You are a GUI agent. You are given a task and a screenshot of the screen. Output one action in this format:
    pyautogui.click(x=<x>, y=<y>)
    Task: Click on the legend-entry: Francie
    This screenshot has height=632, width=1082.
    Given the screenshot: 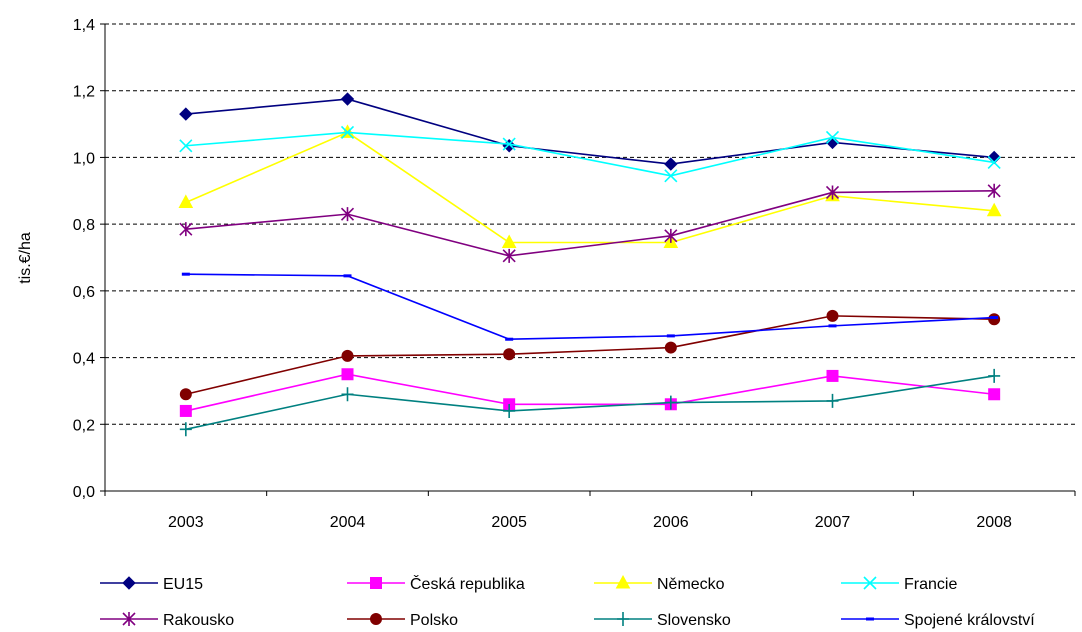 What is the action you would take?
    pyautogui.click(x=899, y=584)
    